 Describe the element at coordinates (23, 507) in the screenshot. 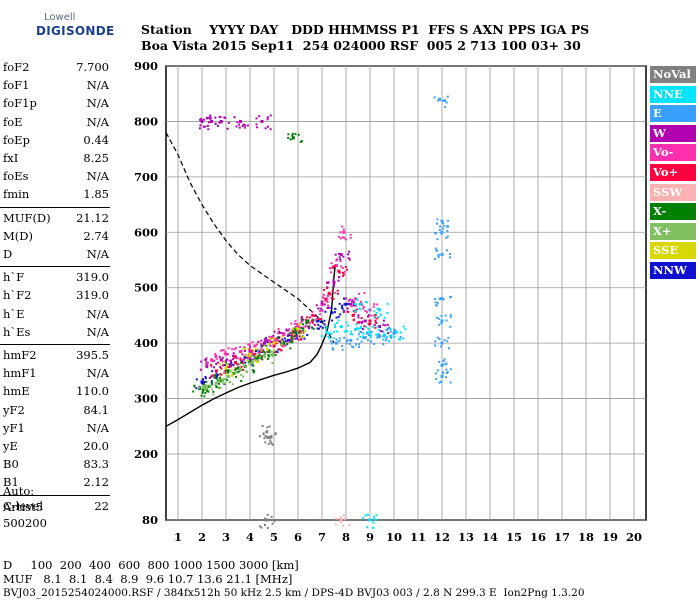

I see `autoscale-artist: Artist5` at that location.